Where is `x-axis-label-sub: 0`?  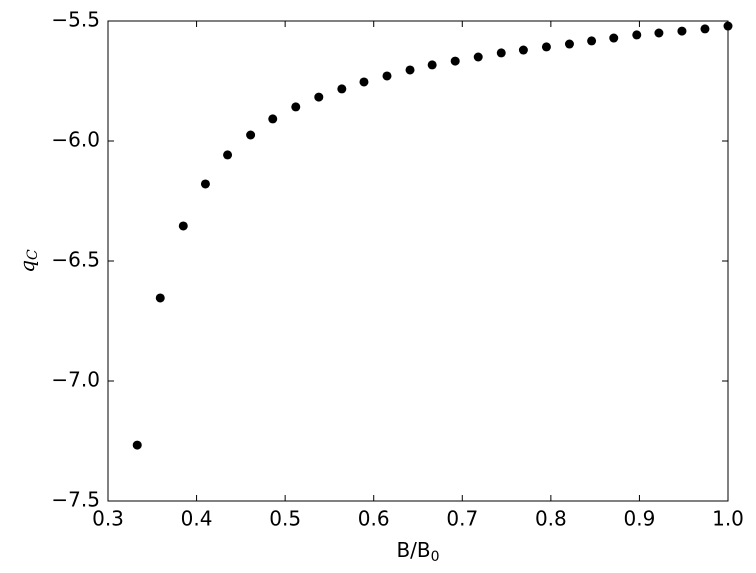 x-axis-label-sub: 0 is located at coordinates (435, 557).